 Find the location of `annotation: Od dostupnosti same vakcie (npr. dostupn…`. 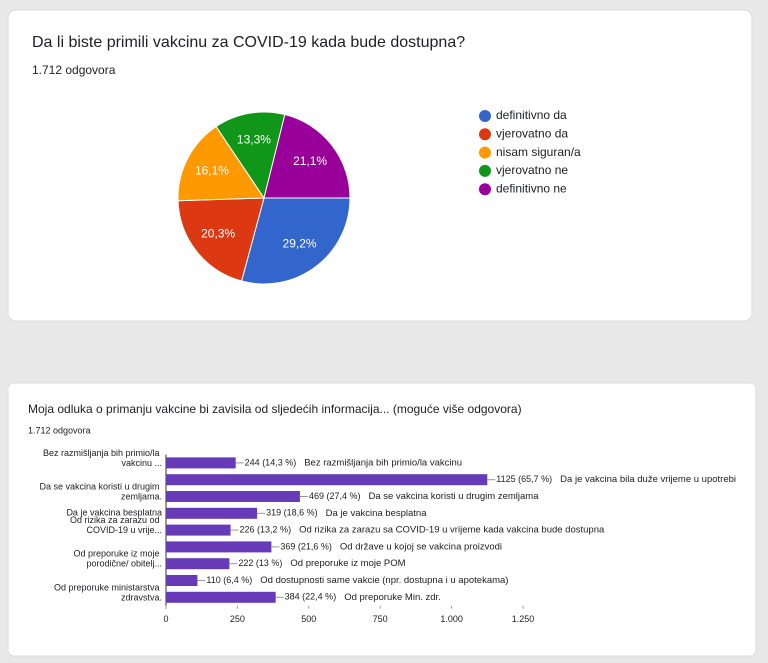

annotation: Od dostupnosti same vakcie (npr. dostupn… is located at coordinates (384, 580).